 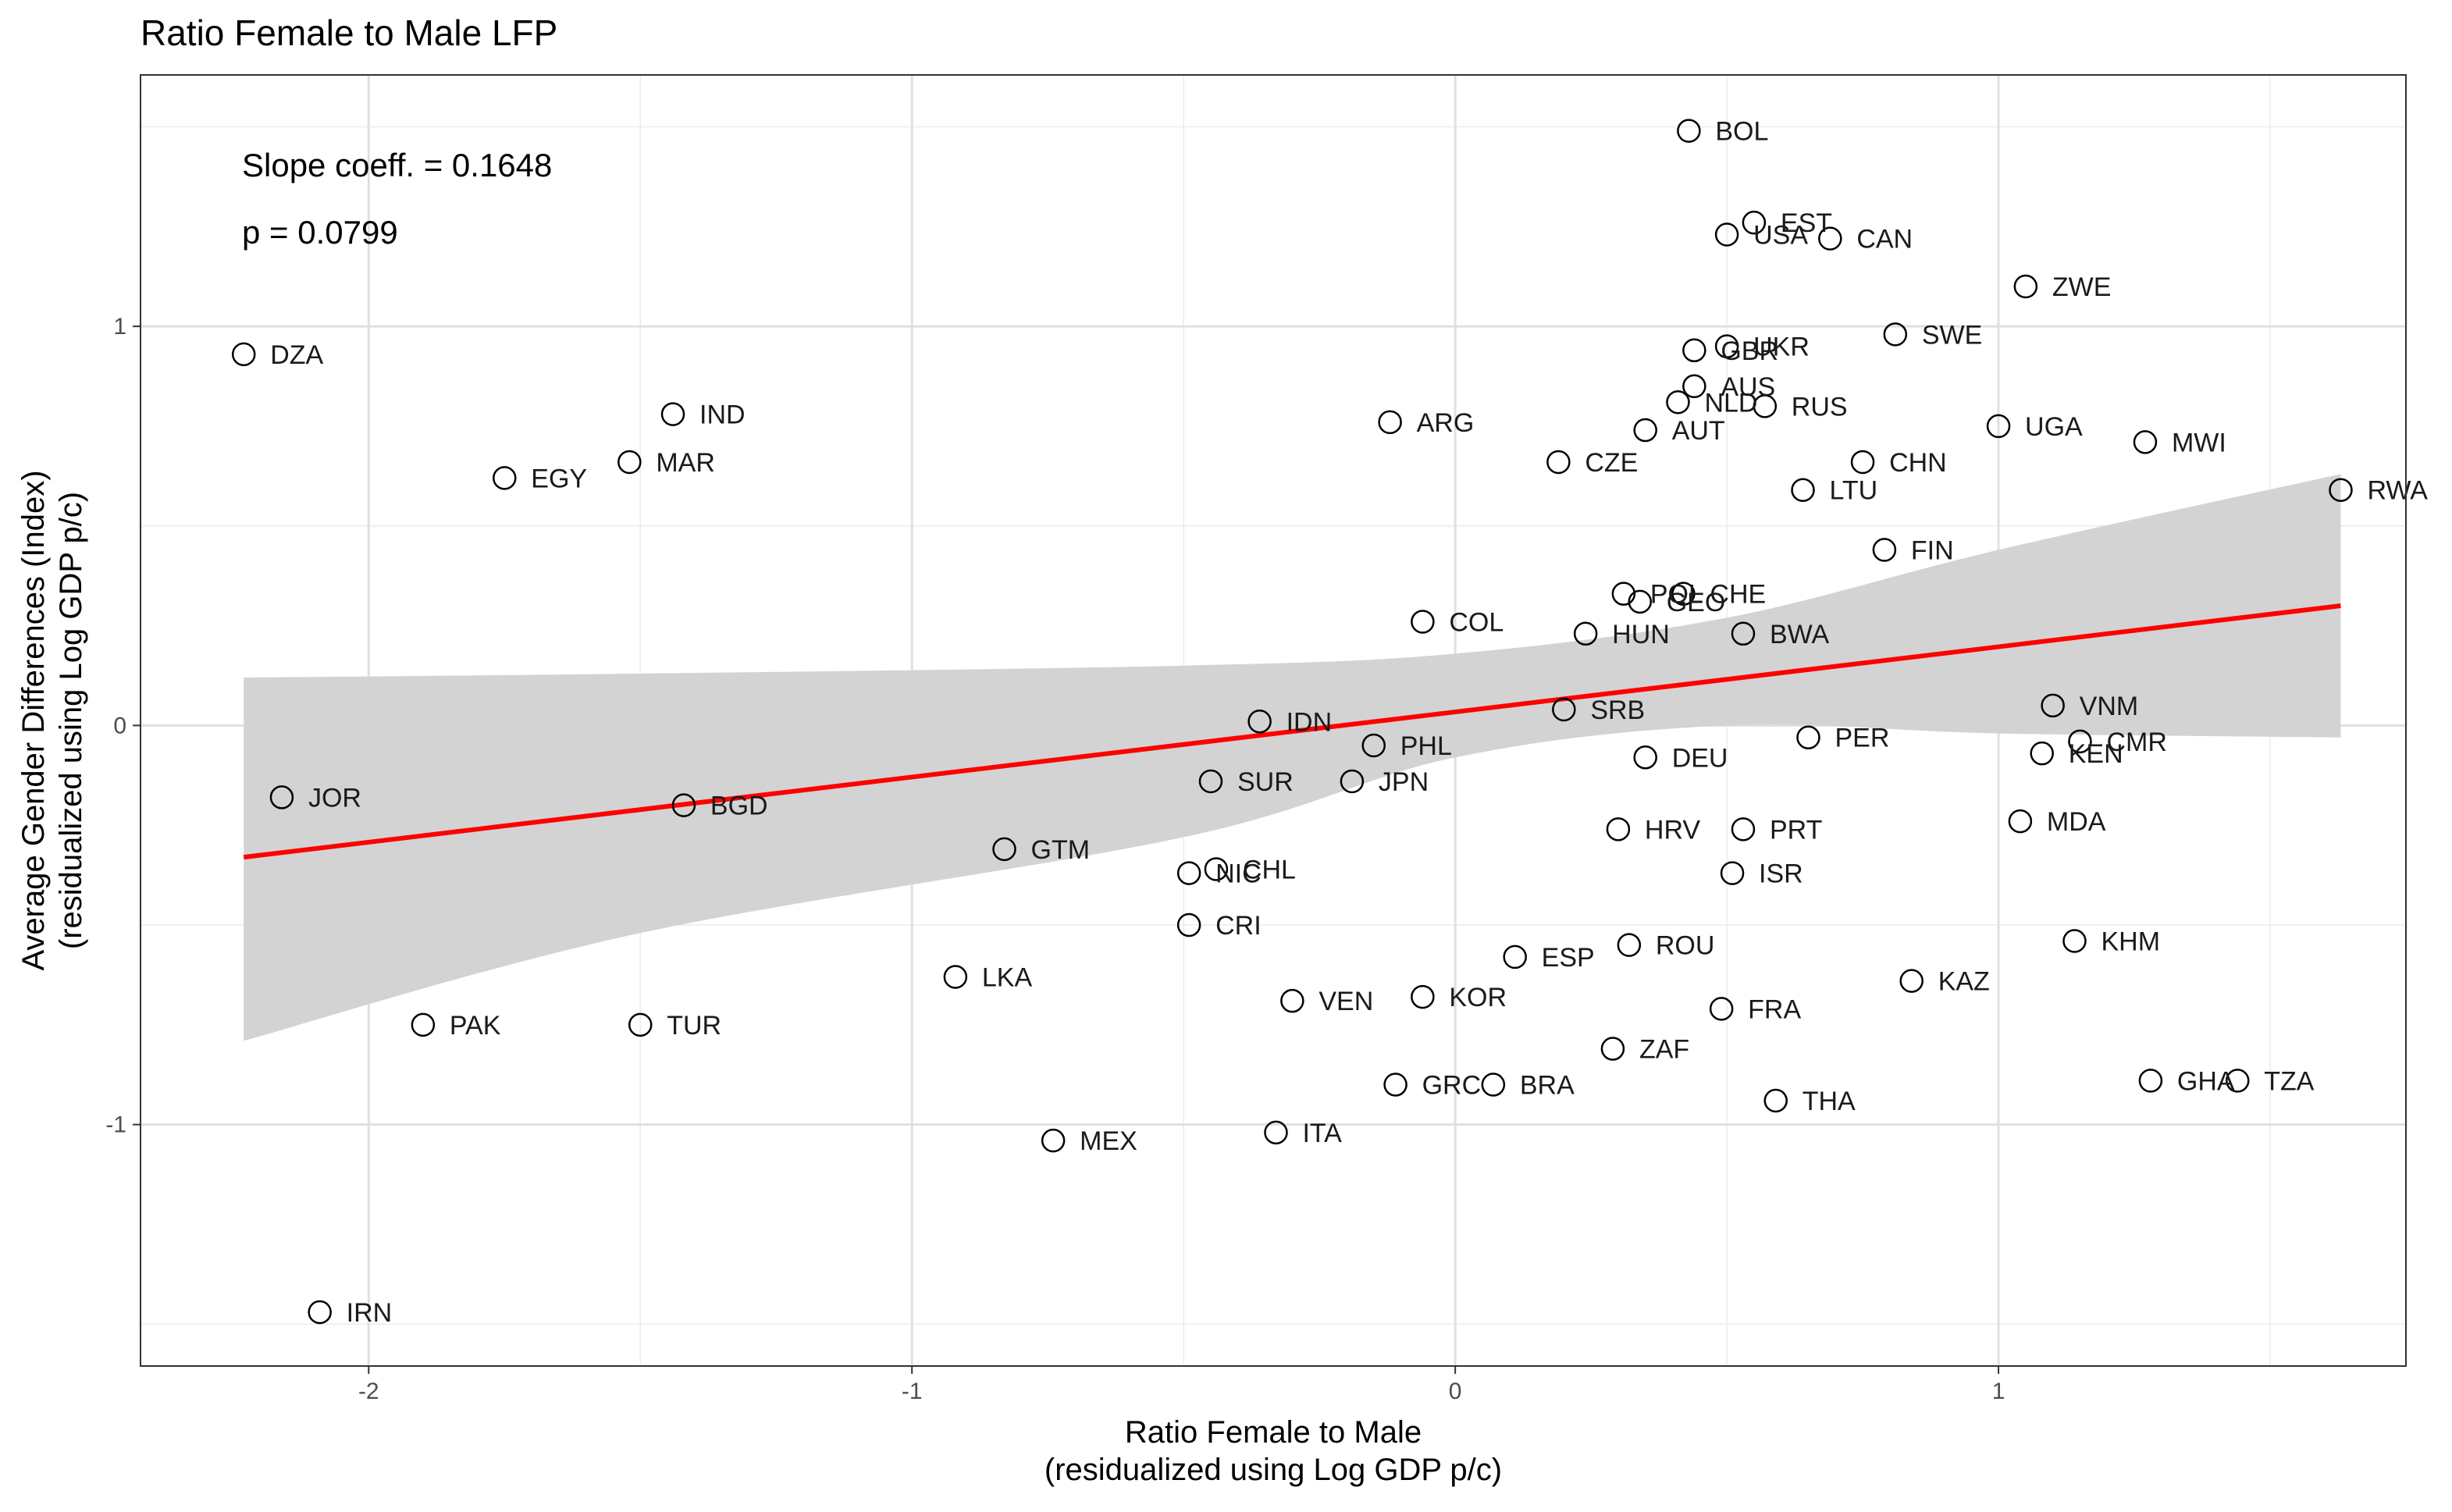 I want to click on point-label-prt: PRT, so click(x=1796, y=830).